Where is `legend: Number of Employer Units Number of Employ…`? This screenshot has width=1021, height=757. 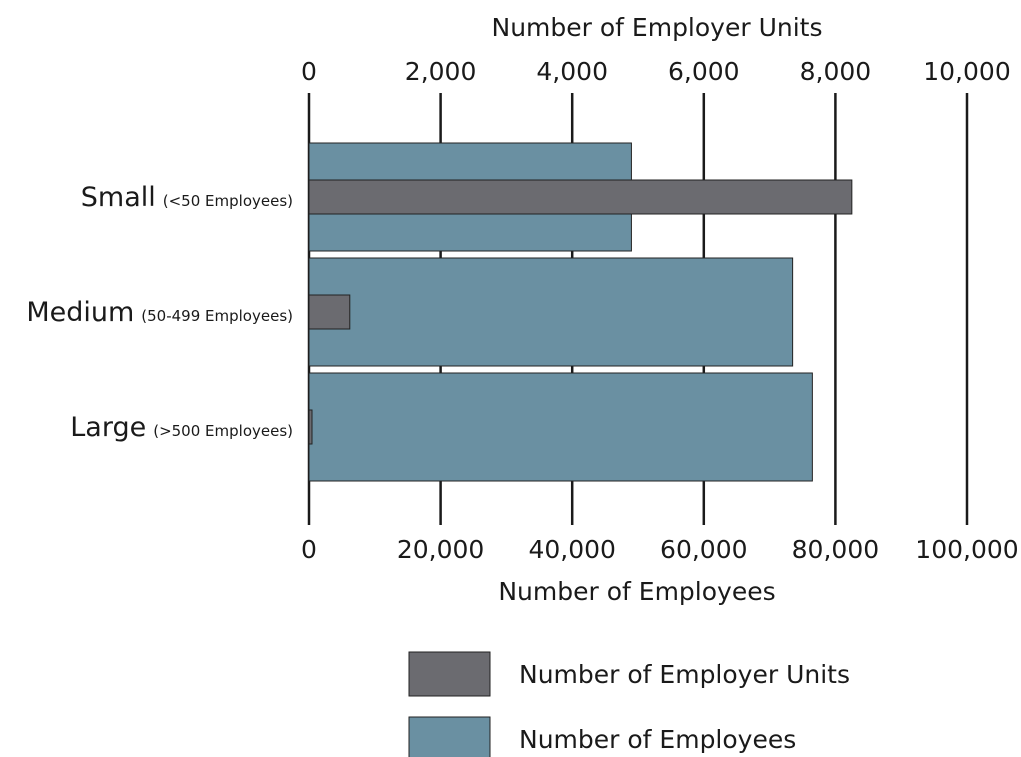 legend: Number of Employer Units Number of Employ… is located at coordinates (629, 704).